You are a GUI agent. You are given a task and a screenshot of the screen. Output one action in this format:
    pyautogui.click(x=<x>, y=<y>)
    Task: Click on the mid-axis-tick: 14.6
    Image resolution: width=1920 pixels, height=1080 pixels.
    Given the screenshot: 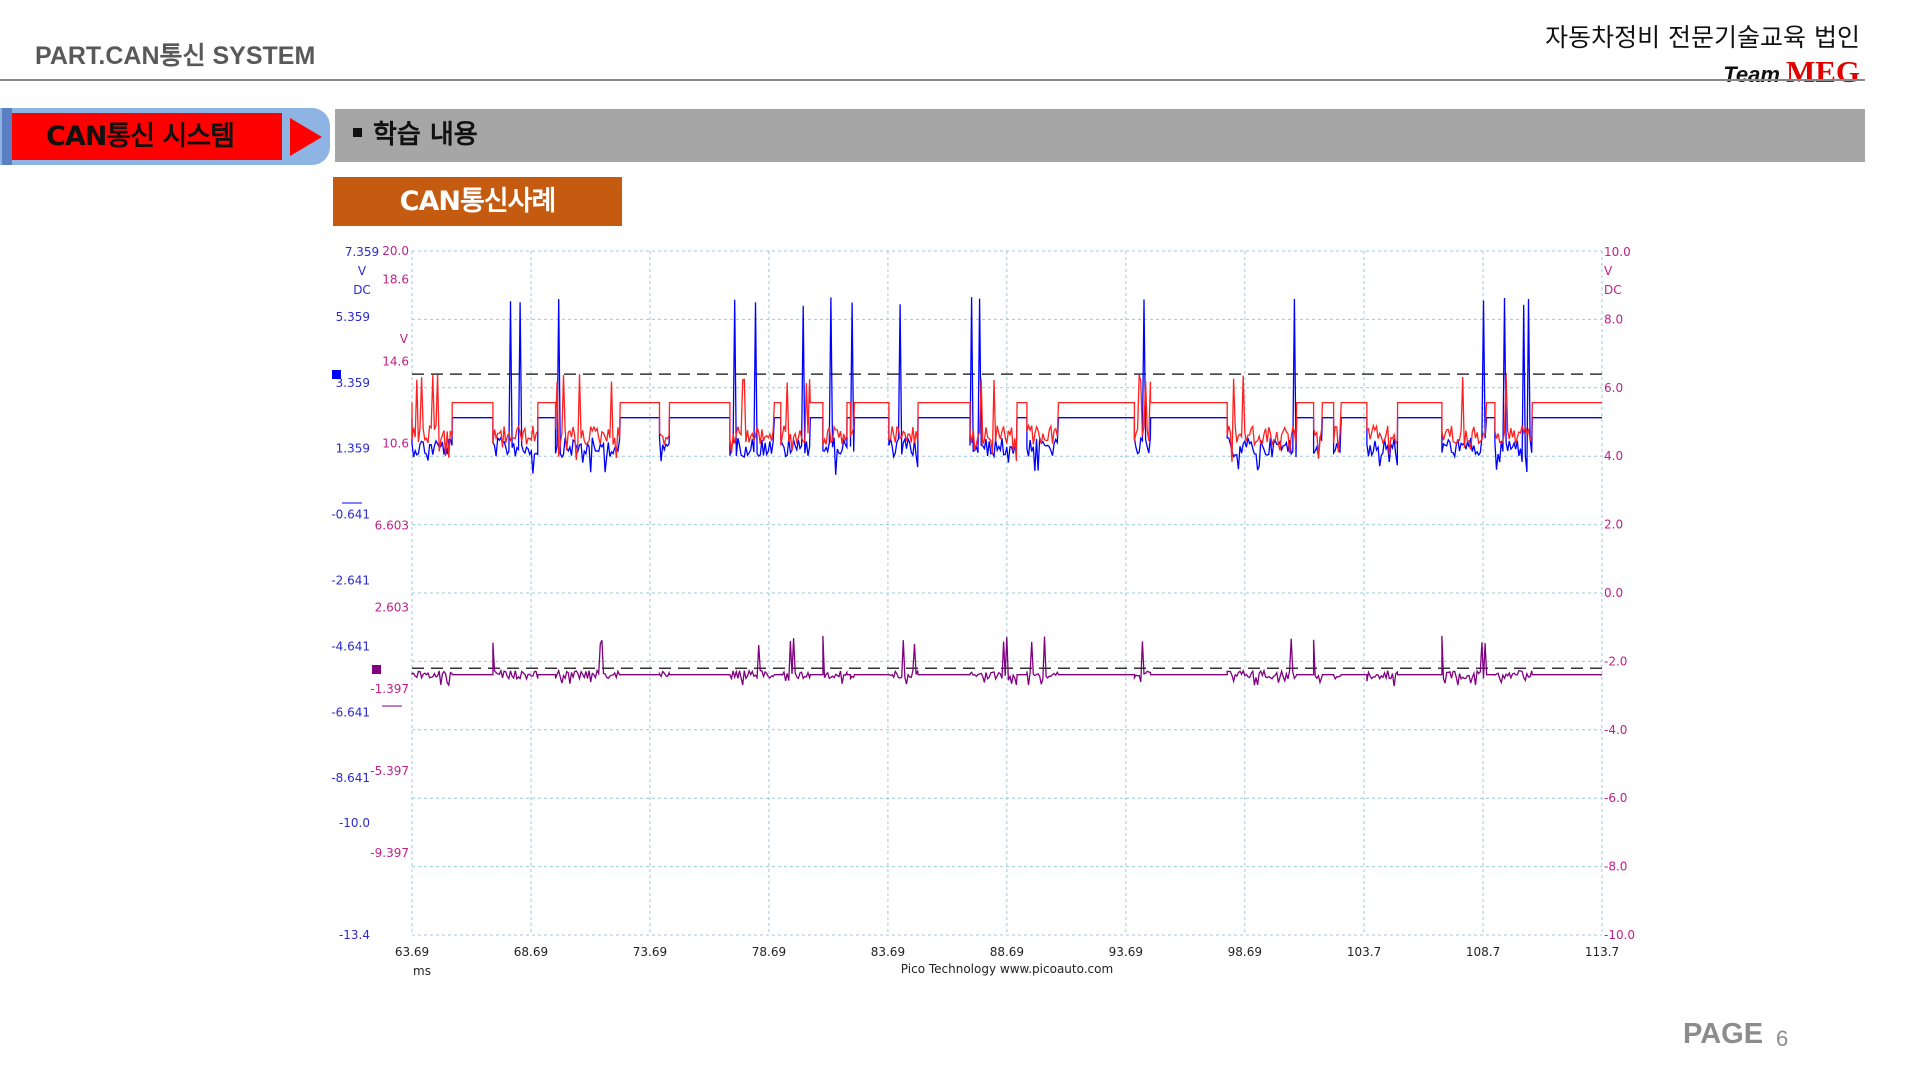 What is the action you would take?
    pyautogui.click(x=395, y=362)
    